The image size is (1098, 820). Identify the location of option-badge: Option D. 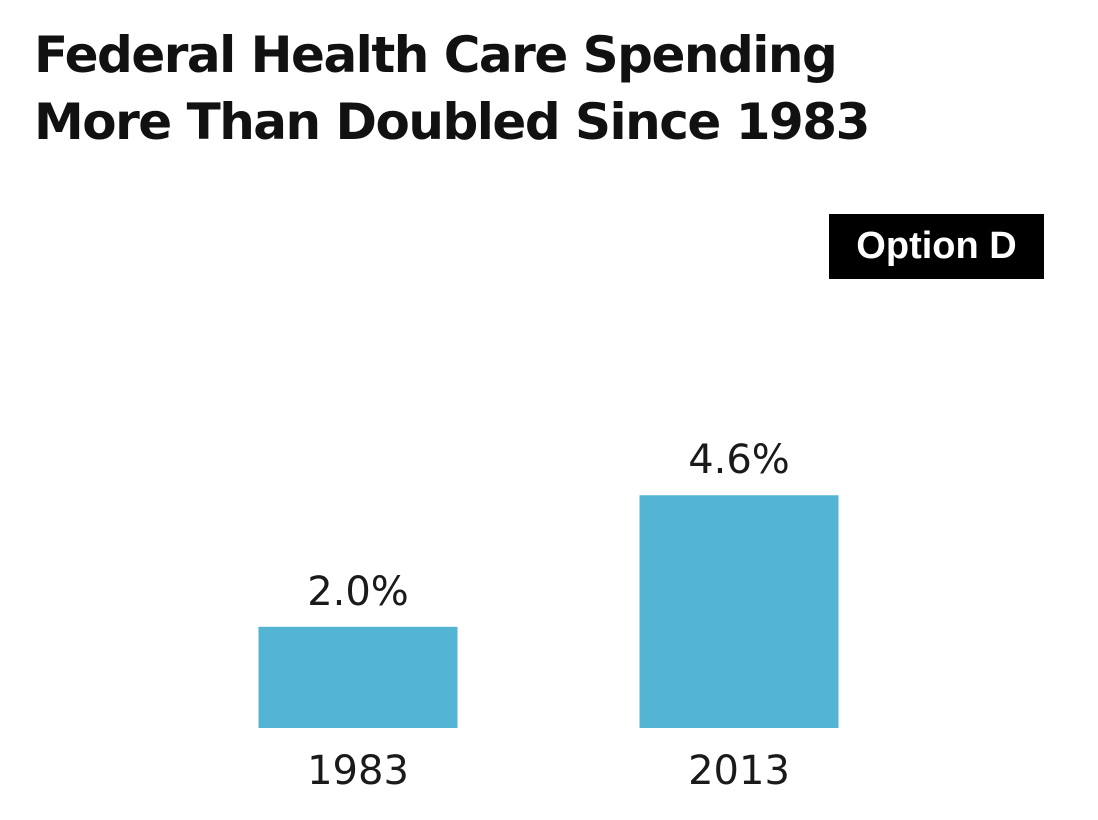
(936, 246).